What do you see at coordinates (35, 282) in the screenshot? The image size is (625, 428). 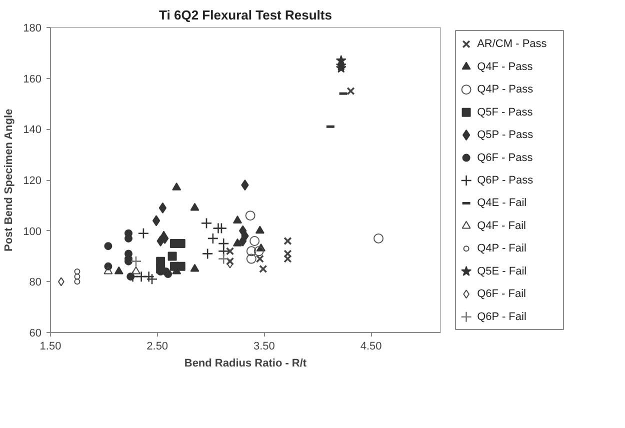 I see `y-tick-label: 80` at bounding box center [35, 282].